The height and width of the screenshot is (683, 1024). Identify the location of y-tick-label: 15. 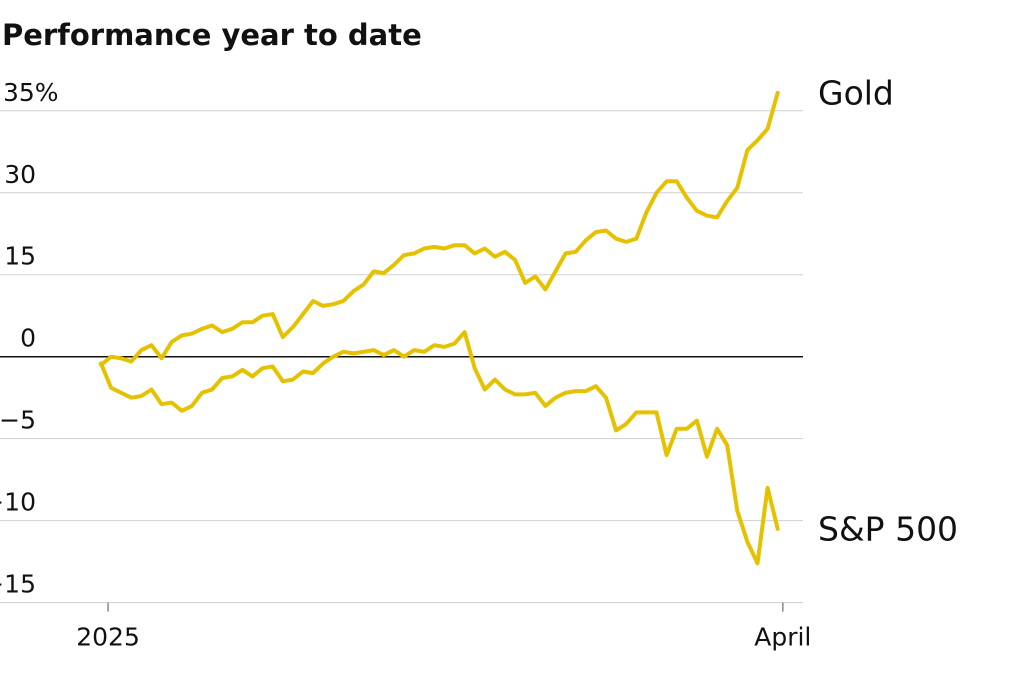
(20, 256).